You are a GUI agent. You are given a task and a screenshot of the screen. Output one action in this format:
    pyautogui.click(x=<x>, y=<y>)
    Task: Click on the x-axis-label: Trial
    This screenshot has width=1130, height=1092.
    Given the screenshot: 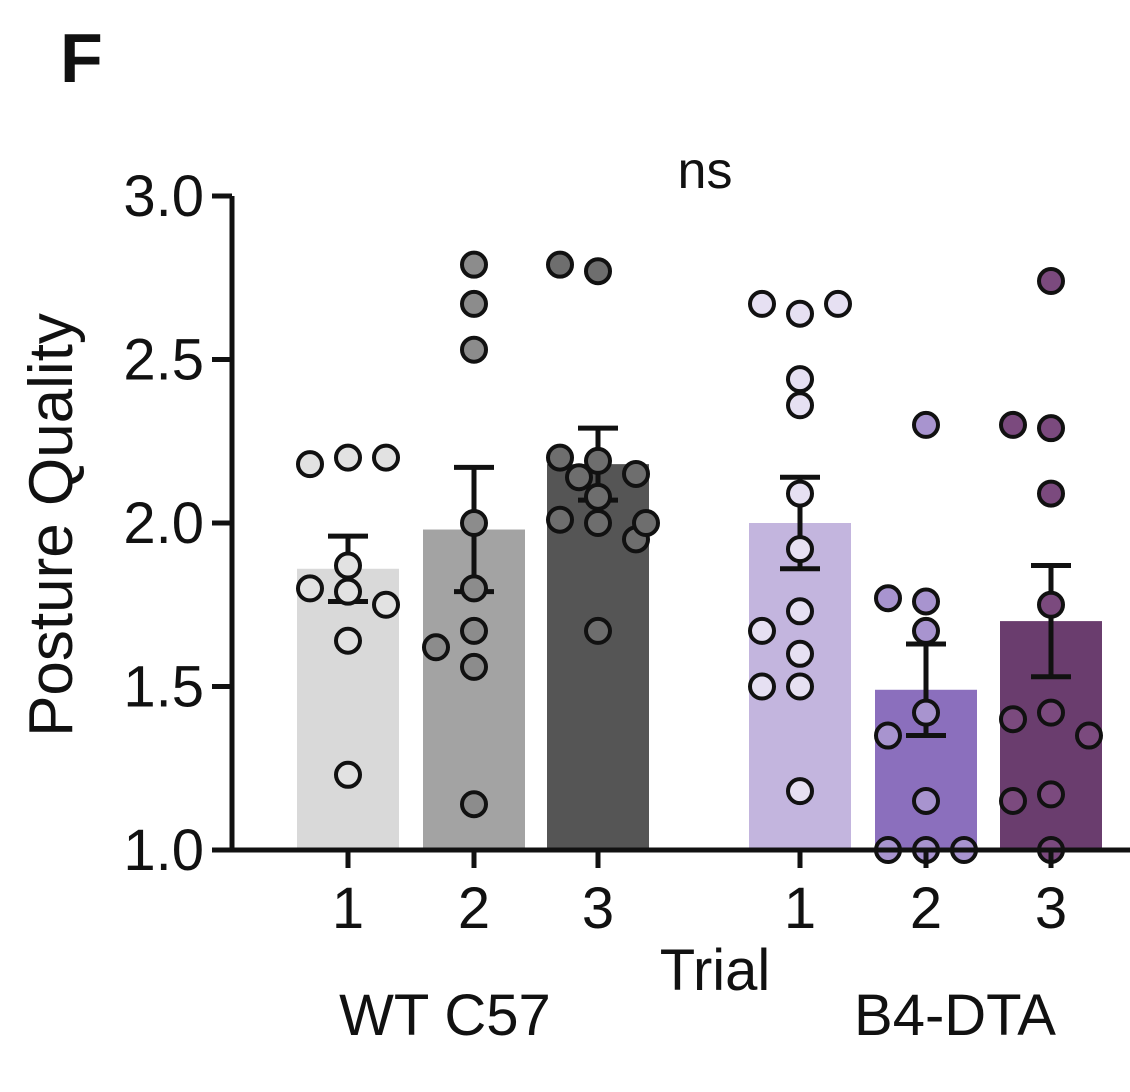 What is the action you would take?
    pyautogui.click(x=715, y=970)
    